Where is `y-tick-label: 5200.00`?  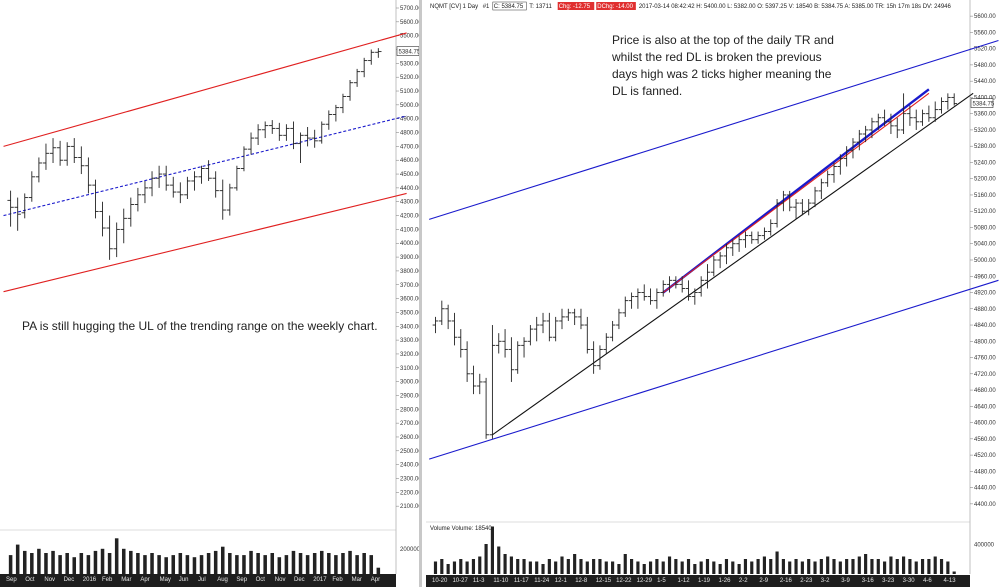
y-tick-label: 5200.00 is located at coordinates (985, 180).